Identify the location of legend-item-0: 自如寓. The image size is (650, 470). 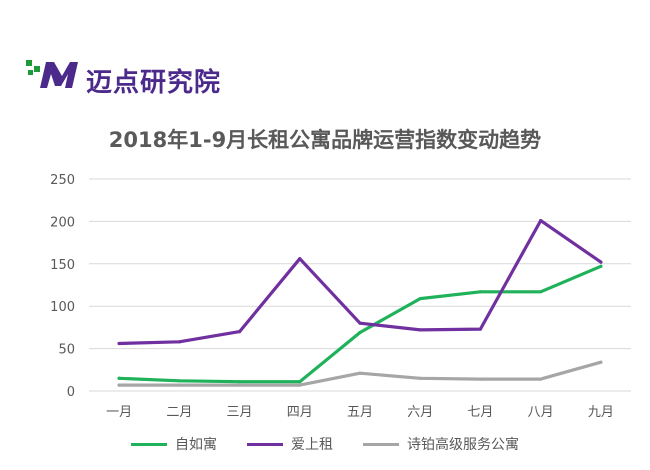
(174, 444).